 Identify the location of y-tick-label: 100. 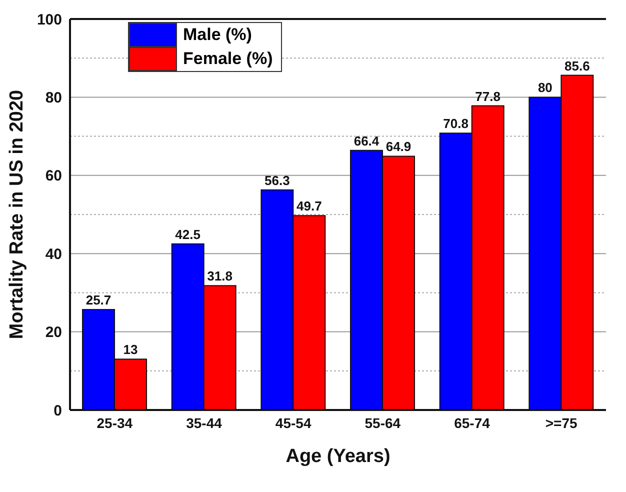
(49, 19).